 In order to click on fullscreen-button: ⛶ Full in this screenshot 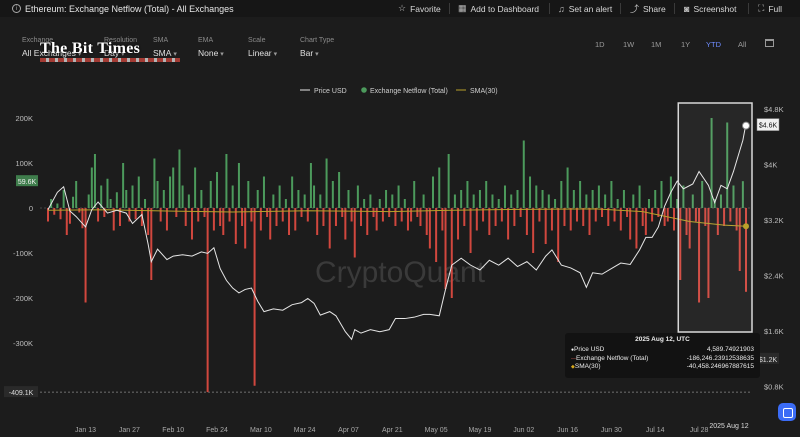, I will do `click(770, 8)`.